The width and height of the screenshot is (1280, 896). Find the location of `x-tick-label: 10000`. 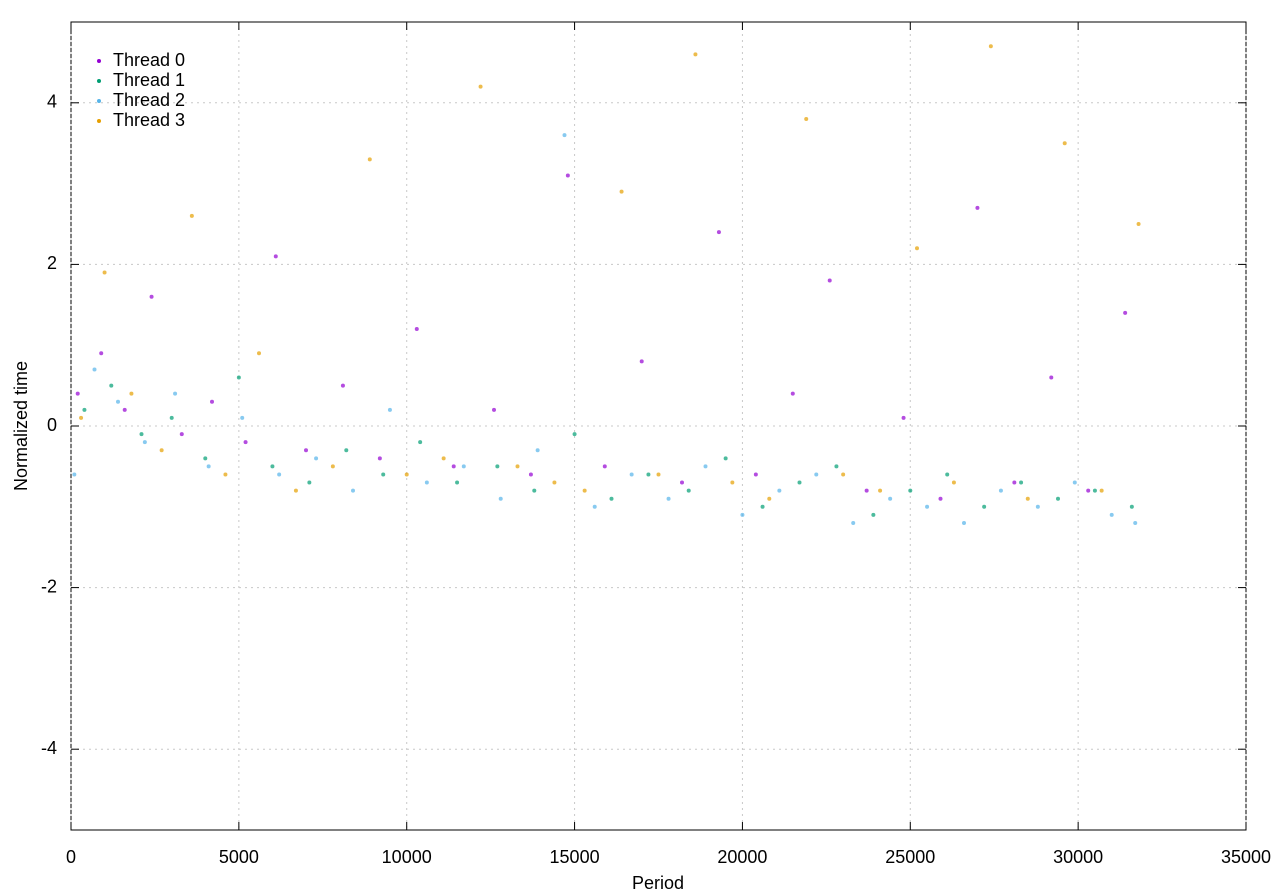

x-tick-label: 10000 is located at coordinates (407, 857).